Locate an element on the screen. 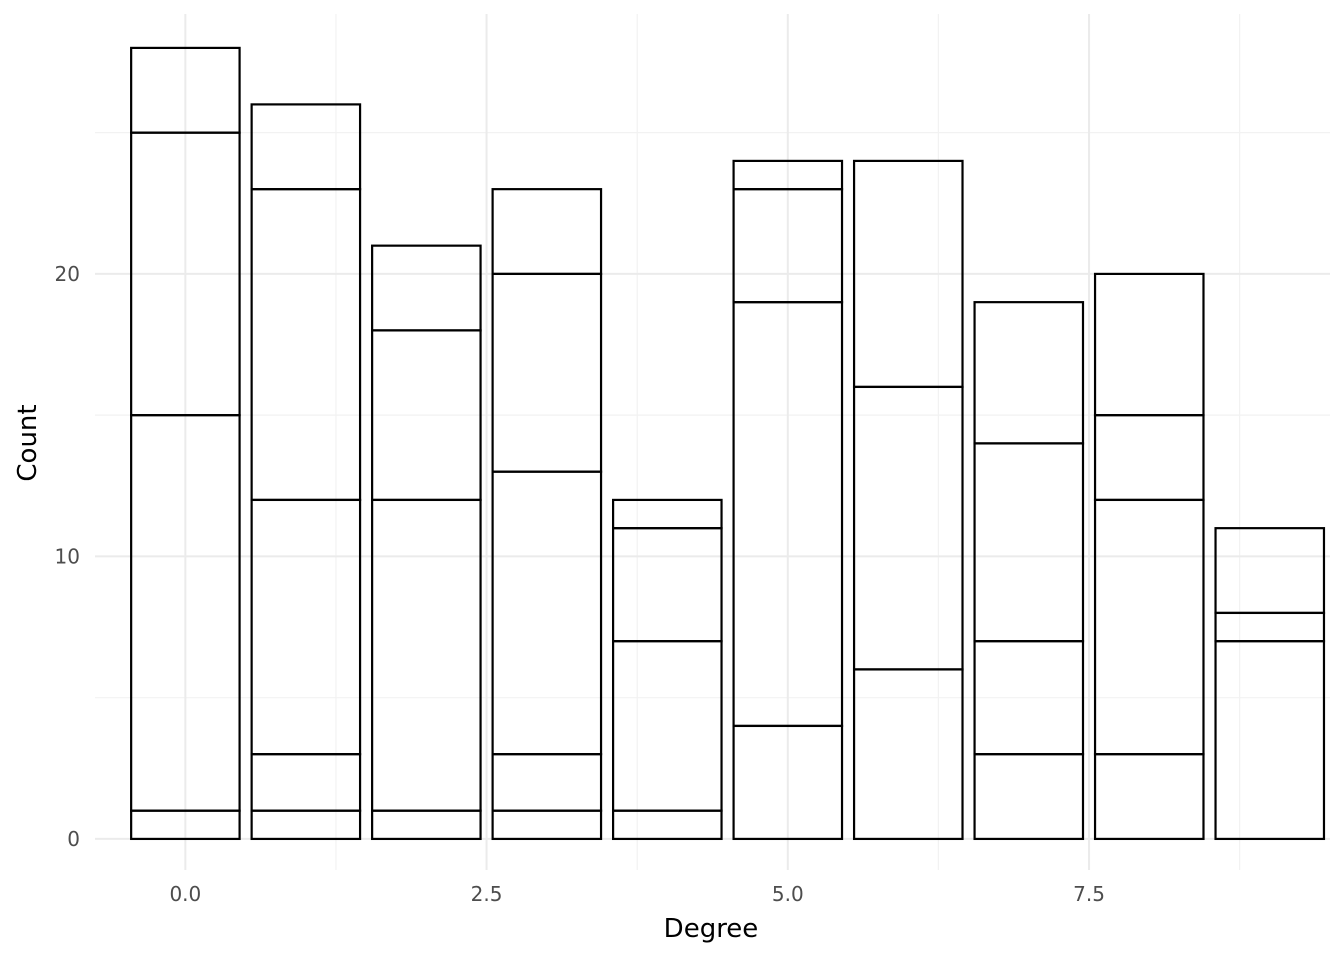 Image resolution: width=1344 pixels, height=960 pixels. y-tick-label: 0 is located at coordinates (73, 839).